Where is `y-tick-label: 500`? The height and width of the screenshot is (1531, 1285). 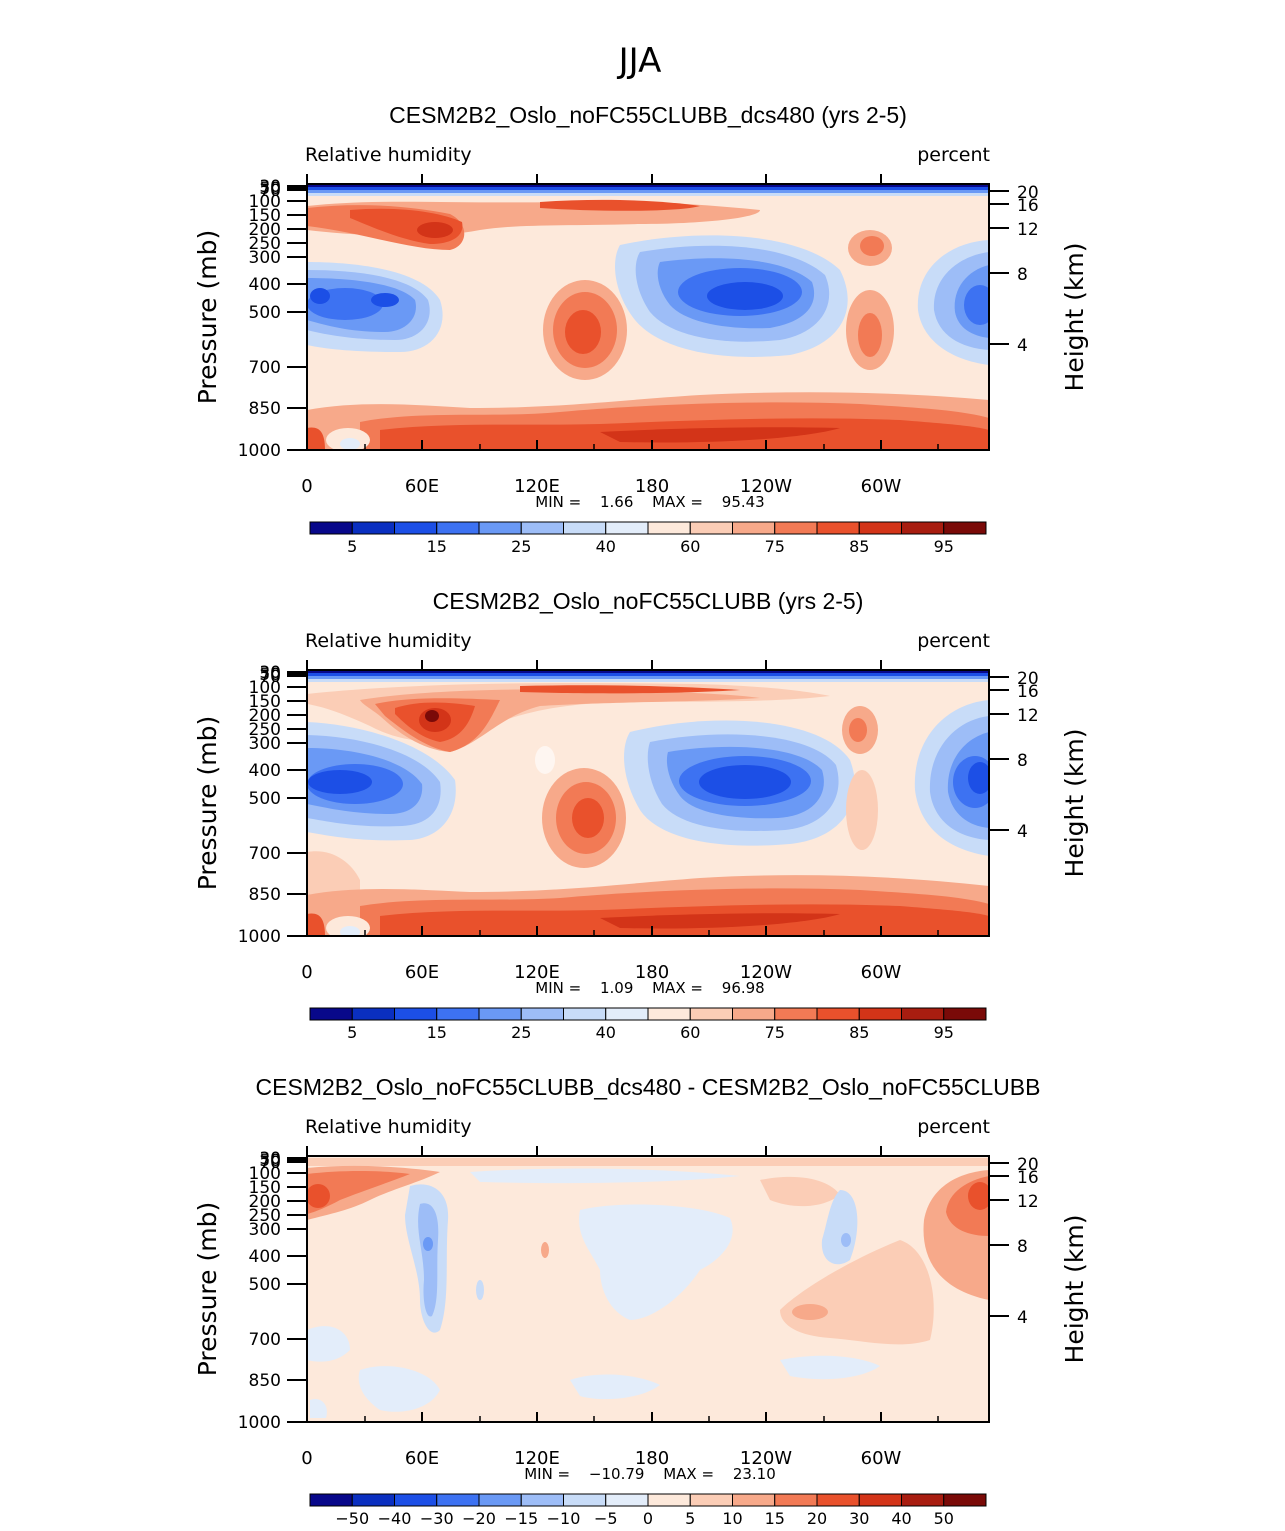 y-tick-label: 500 is located at coordinates (265, 313).